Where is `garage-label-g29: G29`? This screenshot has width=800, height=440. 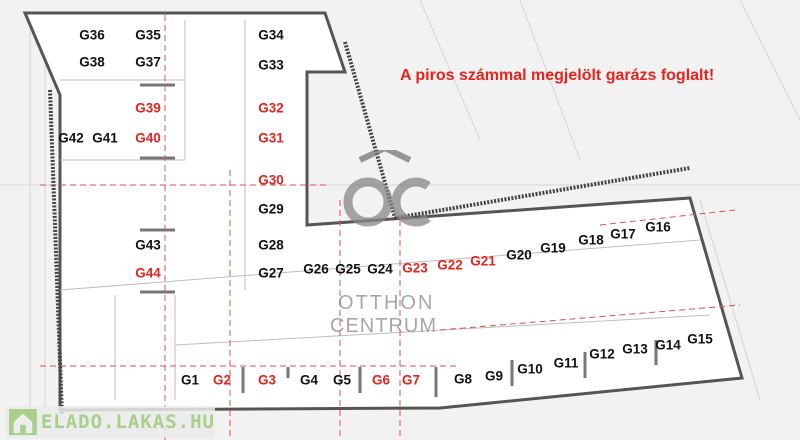
garage-label-g29: G29 is located at coordinates (271, 209).